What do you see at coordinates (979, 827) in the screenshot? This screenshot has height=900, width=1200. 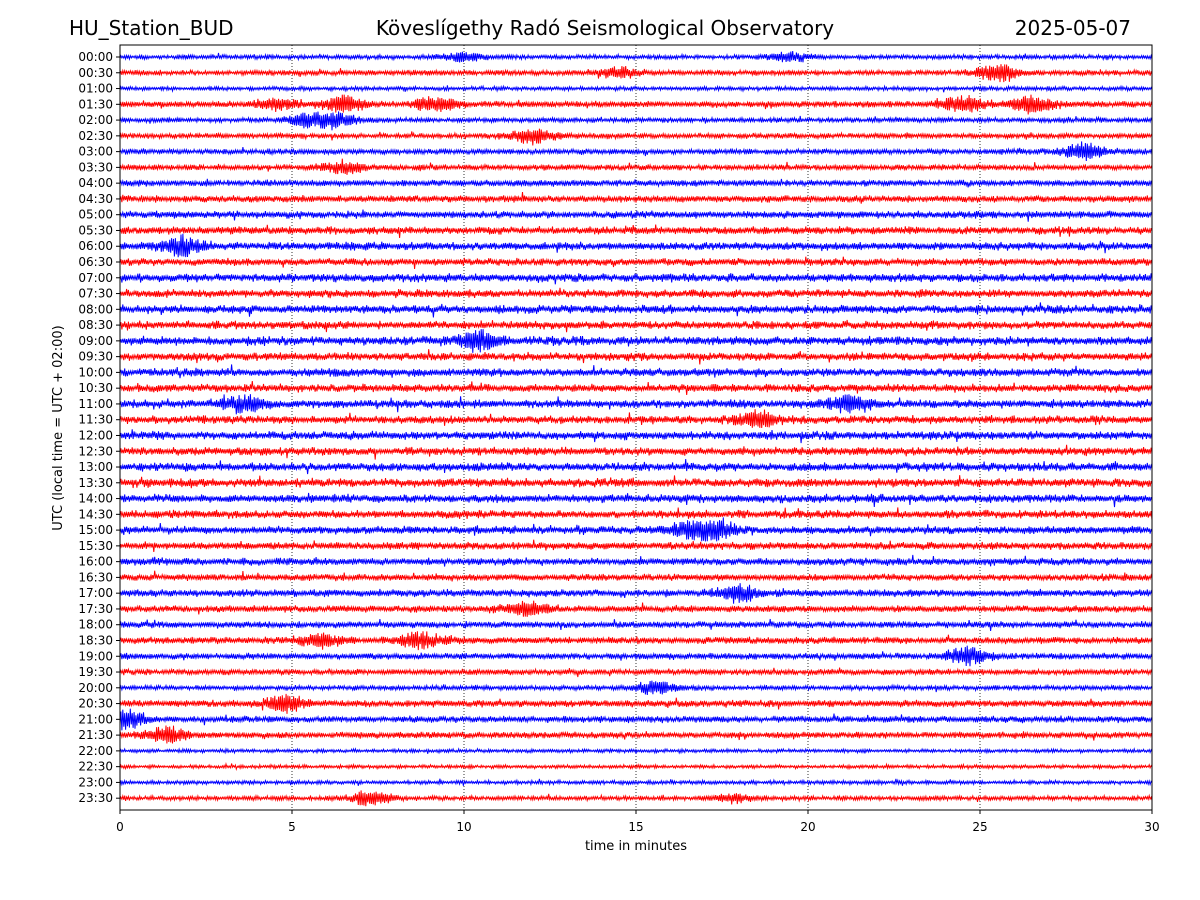 I see `x-tick-label: 25` at bounding box center [979, 827].